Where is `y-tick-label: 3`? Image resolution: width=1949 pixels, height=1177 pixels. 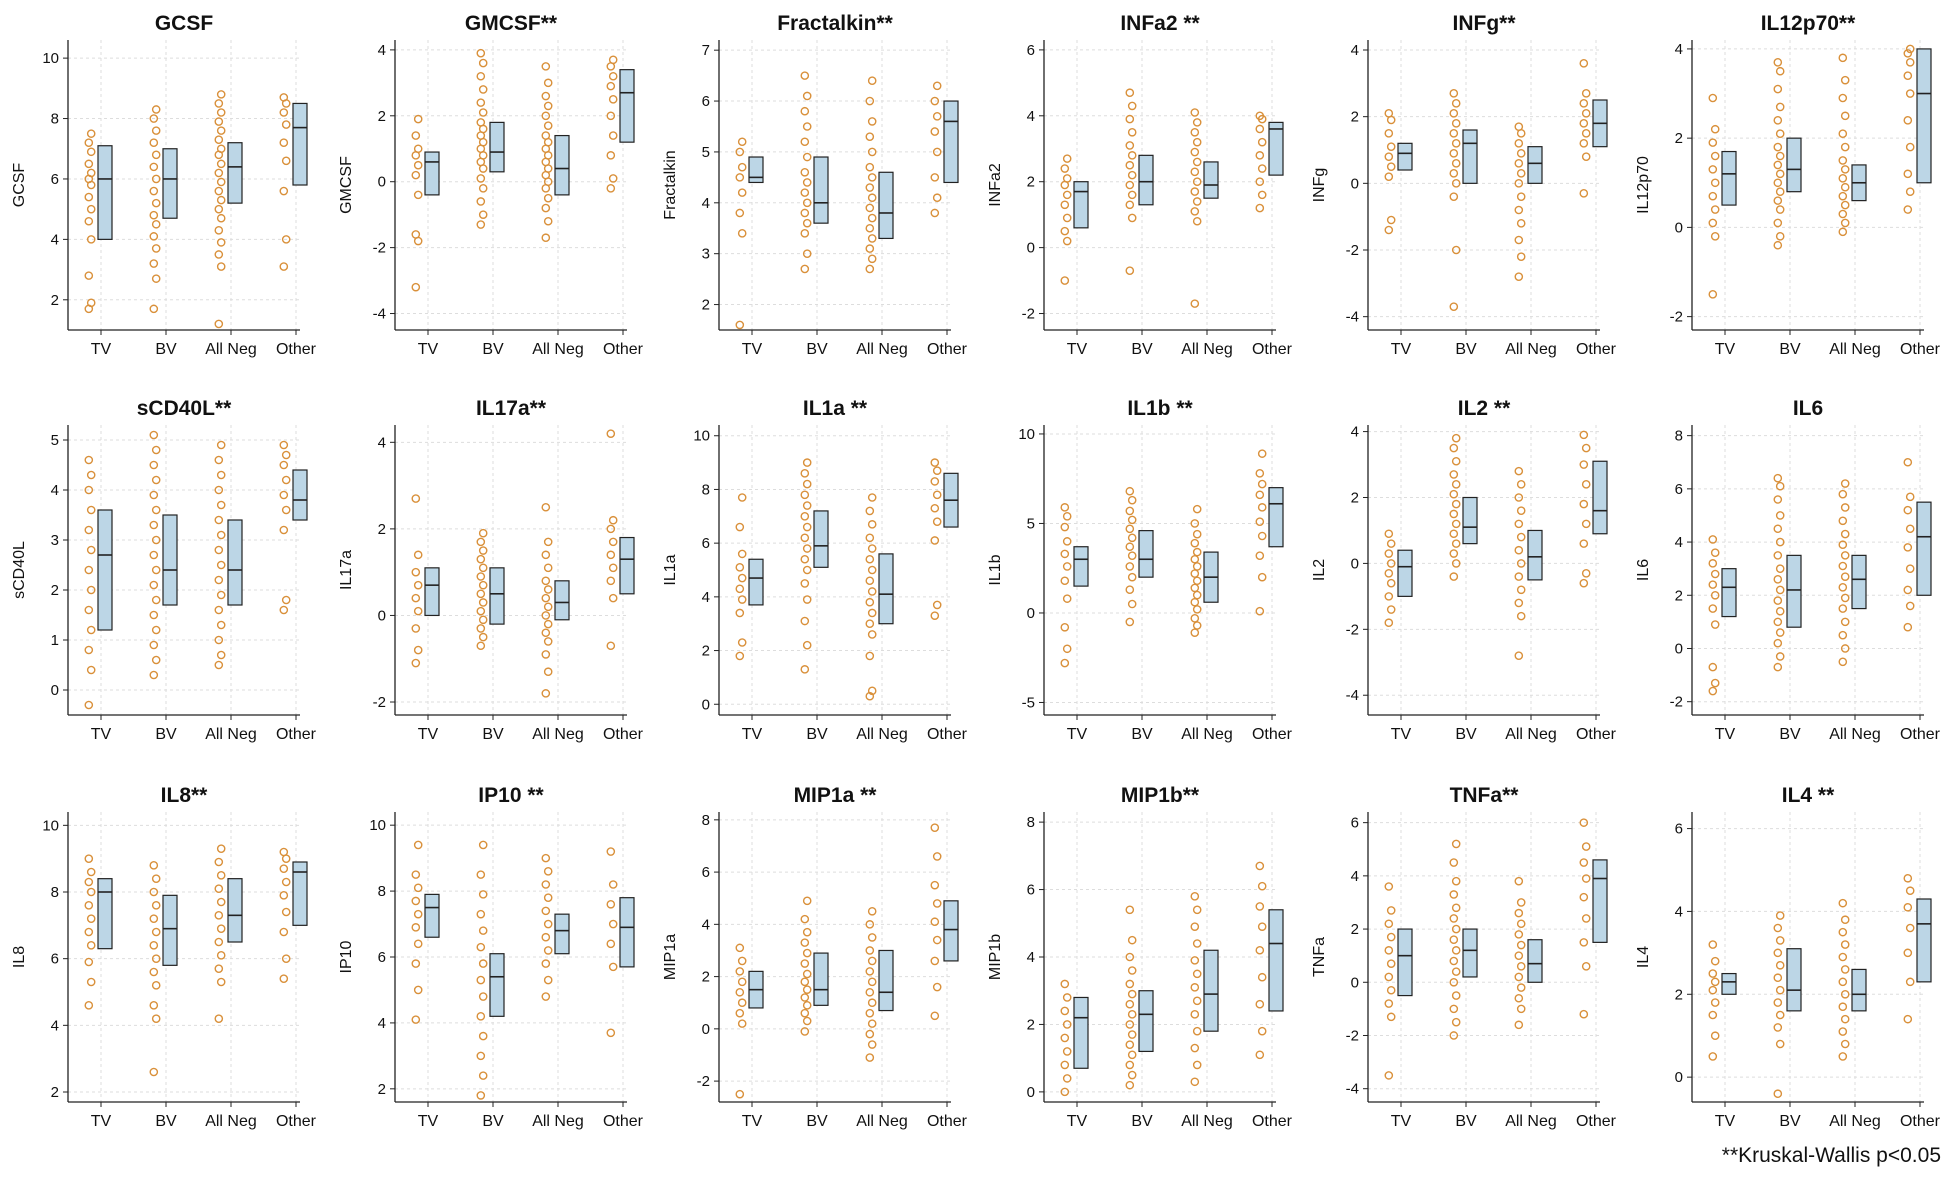 y-tick-label: 3 is located at coordinates (706, 254).